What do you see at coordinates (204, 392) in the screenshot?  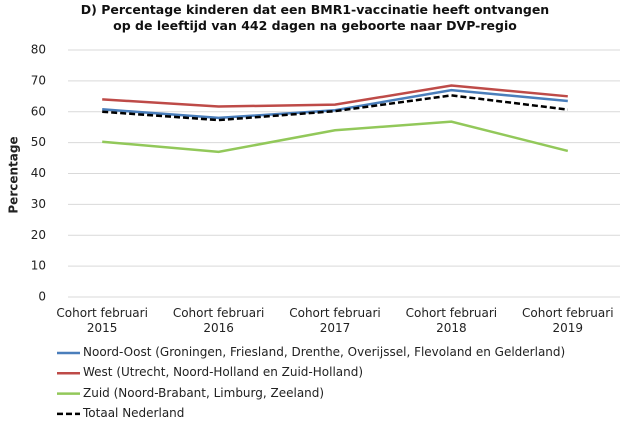 I see `legend-label: Zuid (Noord-Brabant, Limburg, Zeeland)` at bounding box center [204, 392].